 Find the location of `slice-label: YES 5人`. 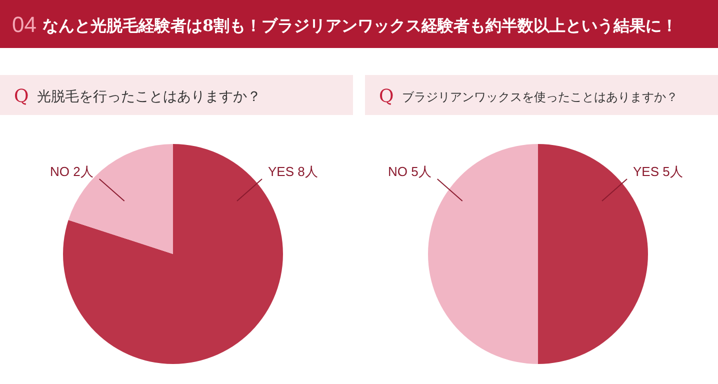

slice-label: YES 5人 is located at coordinates (658, 171).